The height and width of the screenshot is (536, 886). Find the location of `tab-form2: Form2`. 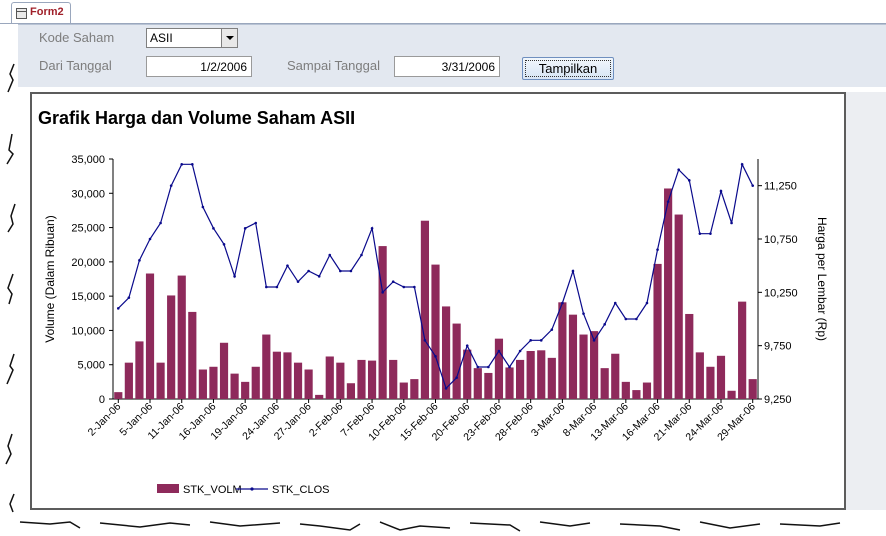

tab-form2: Form2 is located at coordinates (41, 12).